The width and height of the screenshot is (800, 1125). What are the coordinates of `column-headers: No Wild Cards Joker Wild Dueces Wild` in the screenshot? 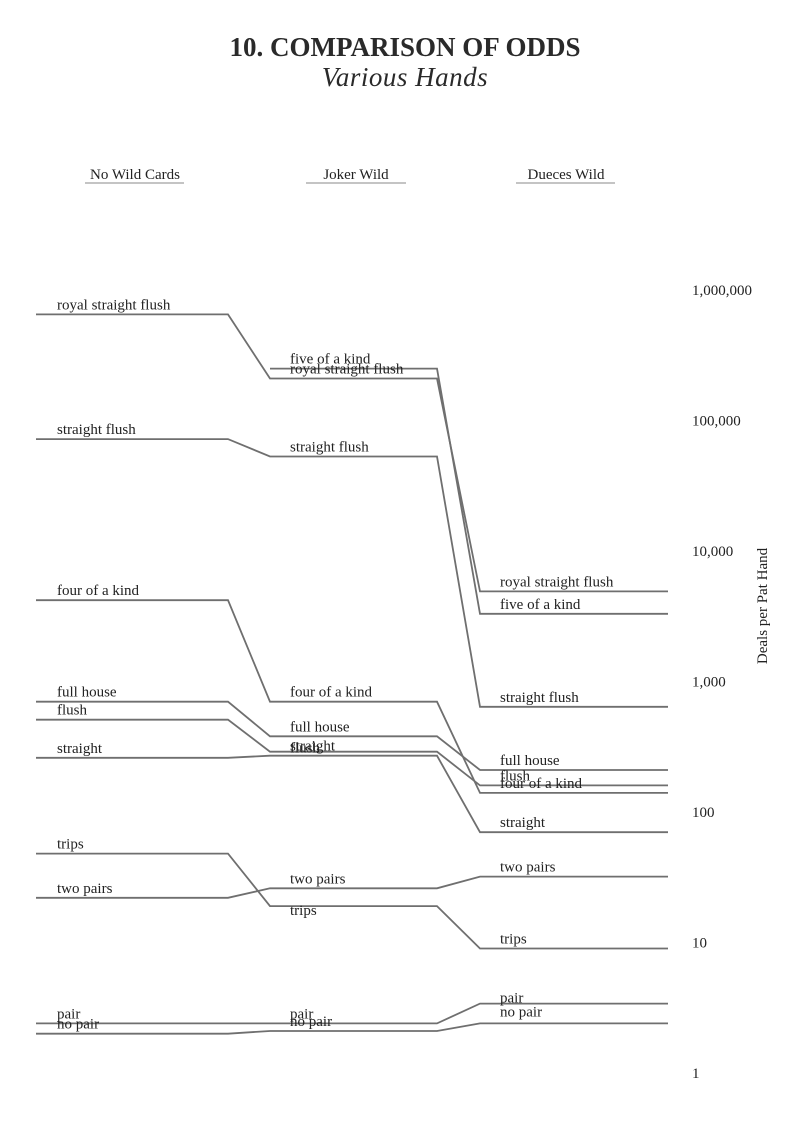 It's located at (350, 175).